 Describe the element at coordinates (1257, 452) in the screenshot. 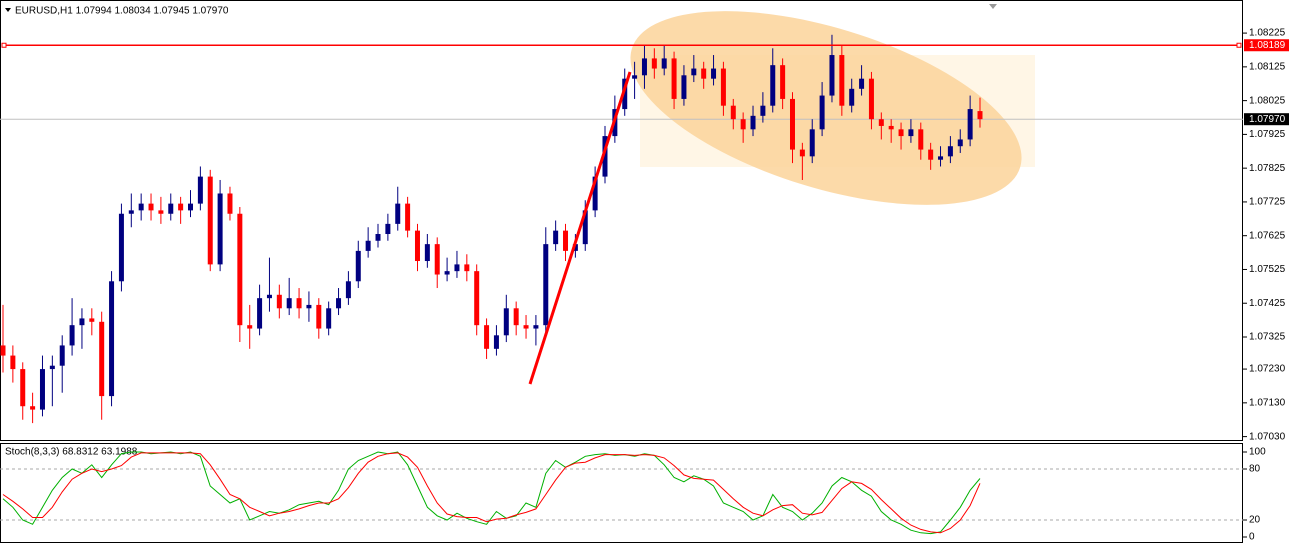

I see `y-tick-label: 100` at that location.